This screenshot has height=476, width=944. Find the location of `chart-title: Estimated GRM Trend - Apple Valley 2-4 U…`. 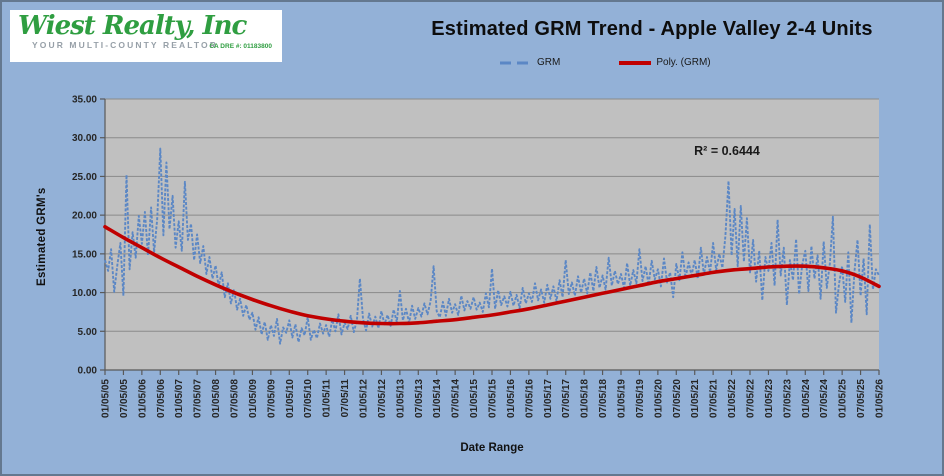

chart-title: Estimated GRM Trend - Apple Valley 2-4 U… is located at coordinates (652, 29).